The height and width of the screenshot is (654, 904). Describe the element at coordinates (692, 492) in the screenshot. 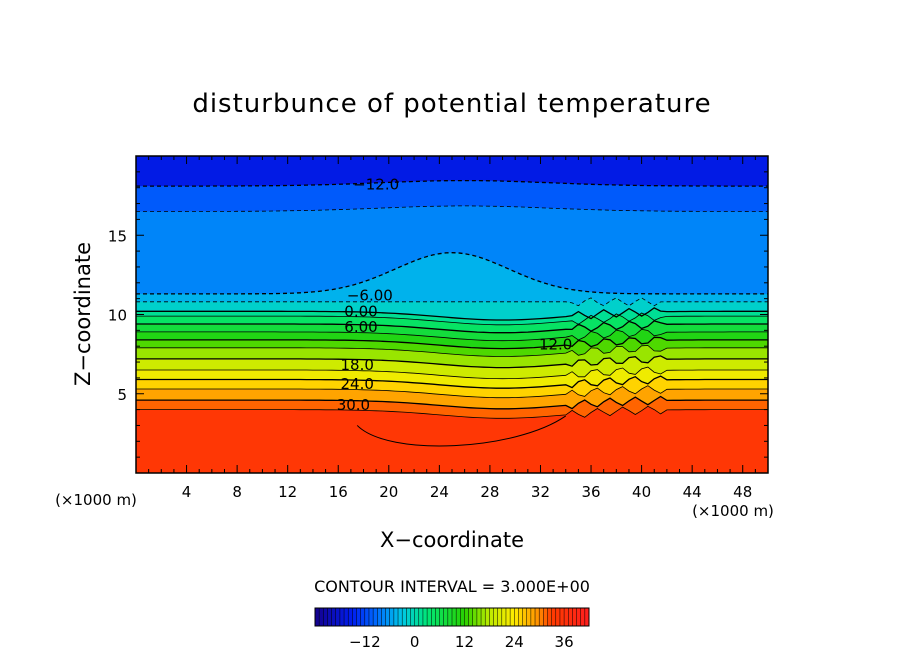

I see `x-tick-label: 44` at that location.